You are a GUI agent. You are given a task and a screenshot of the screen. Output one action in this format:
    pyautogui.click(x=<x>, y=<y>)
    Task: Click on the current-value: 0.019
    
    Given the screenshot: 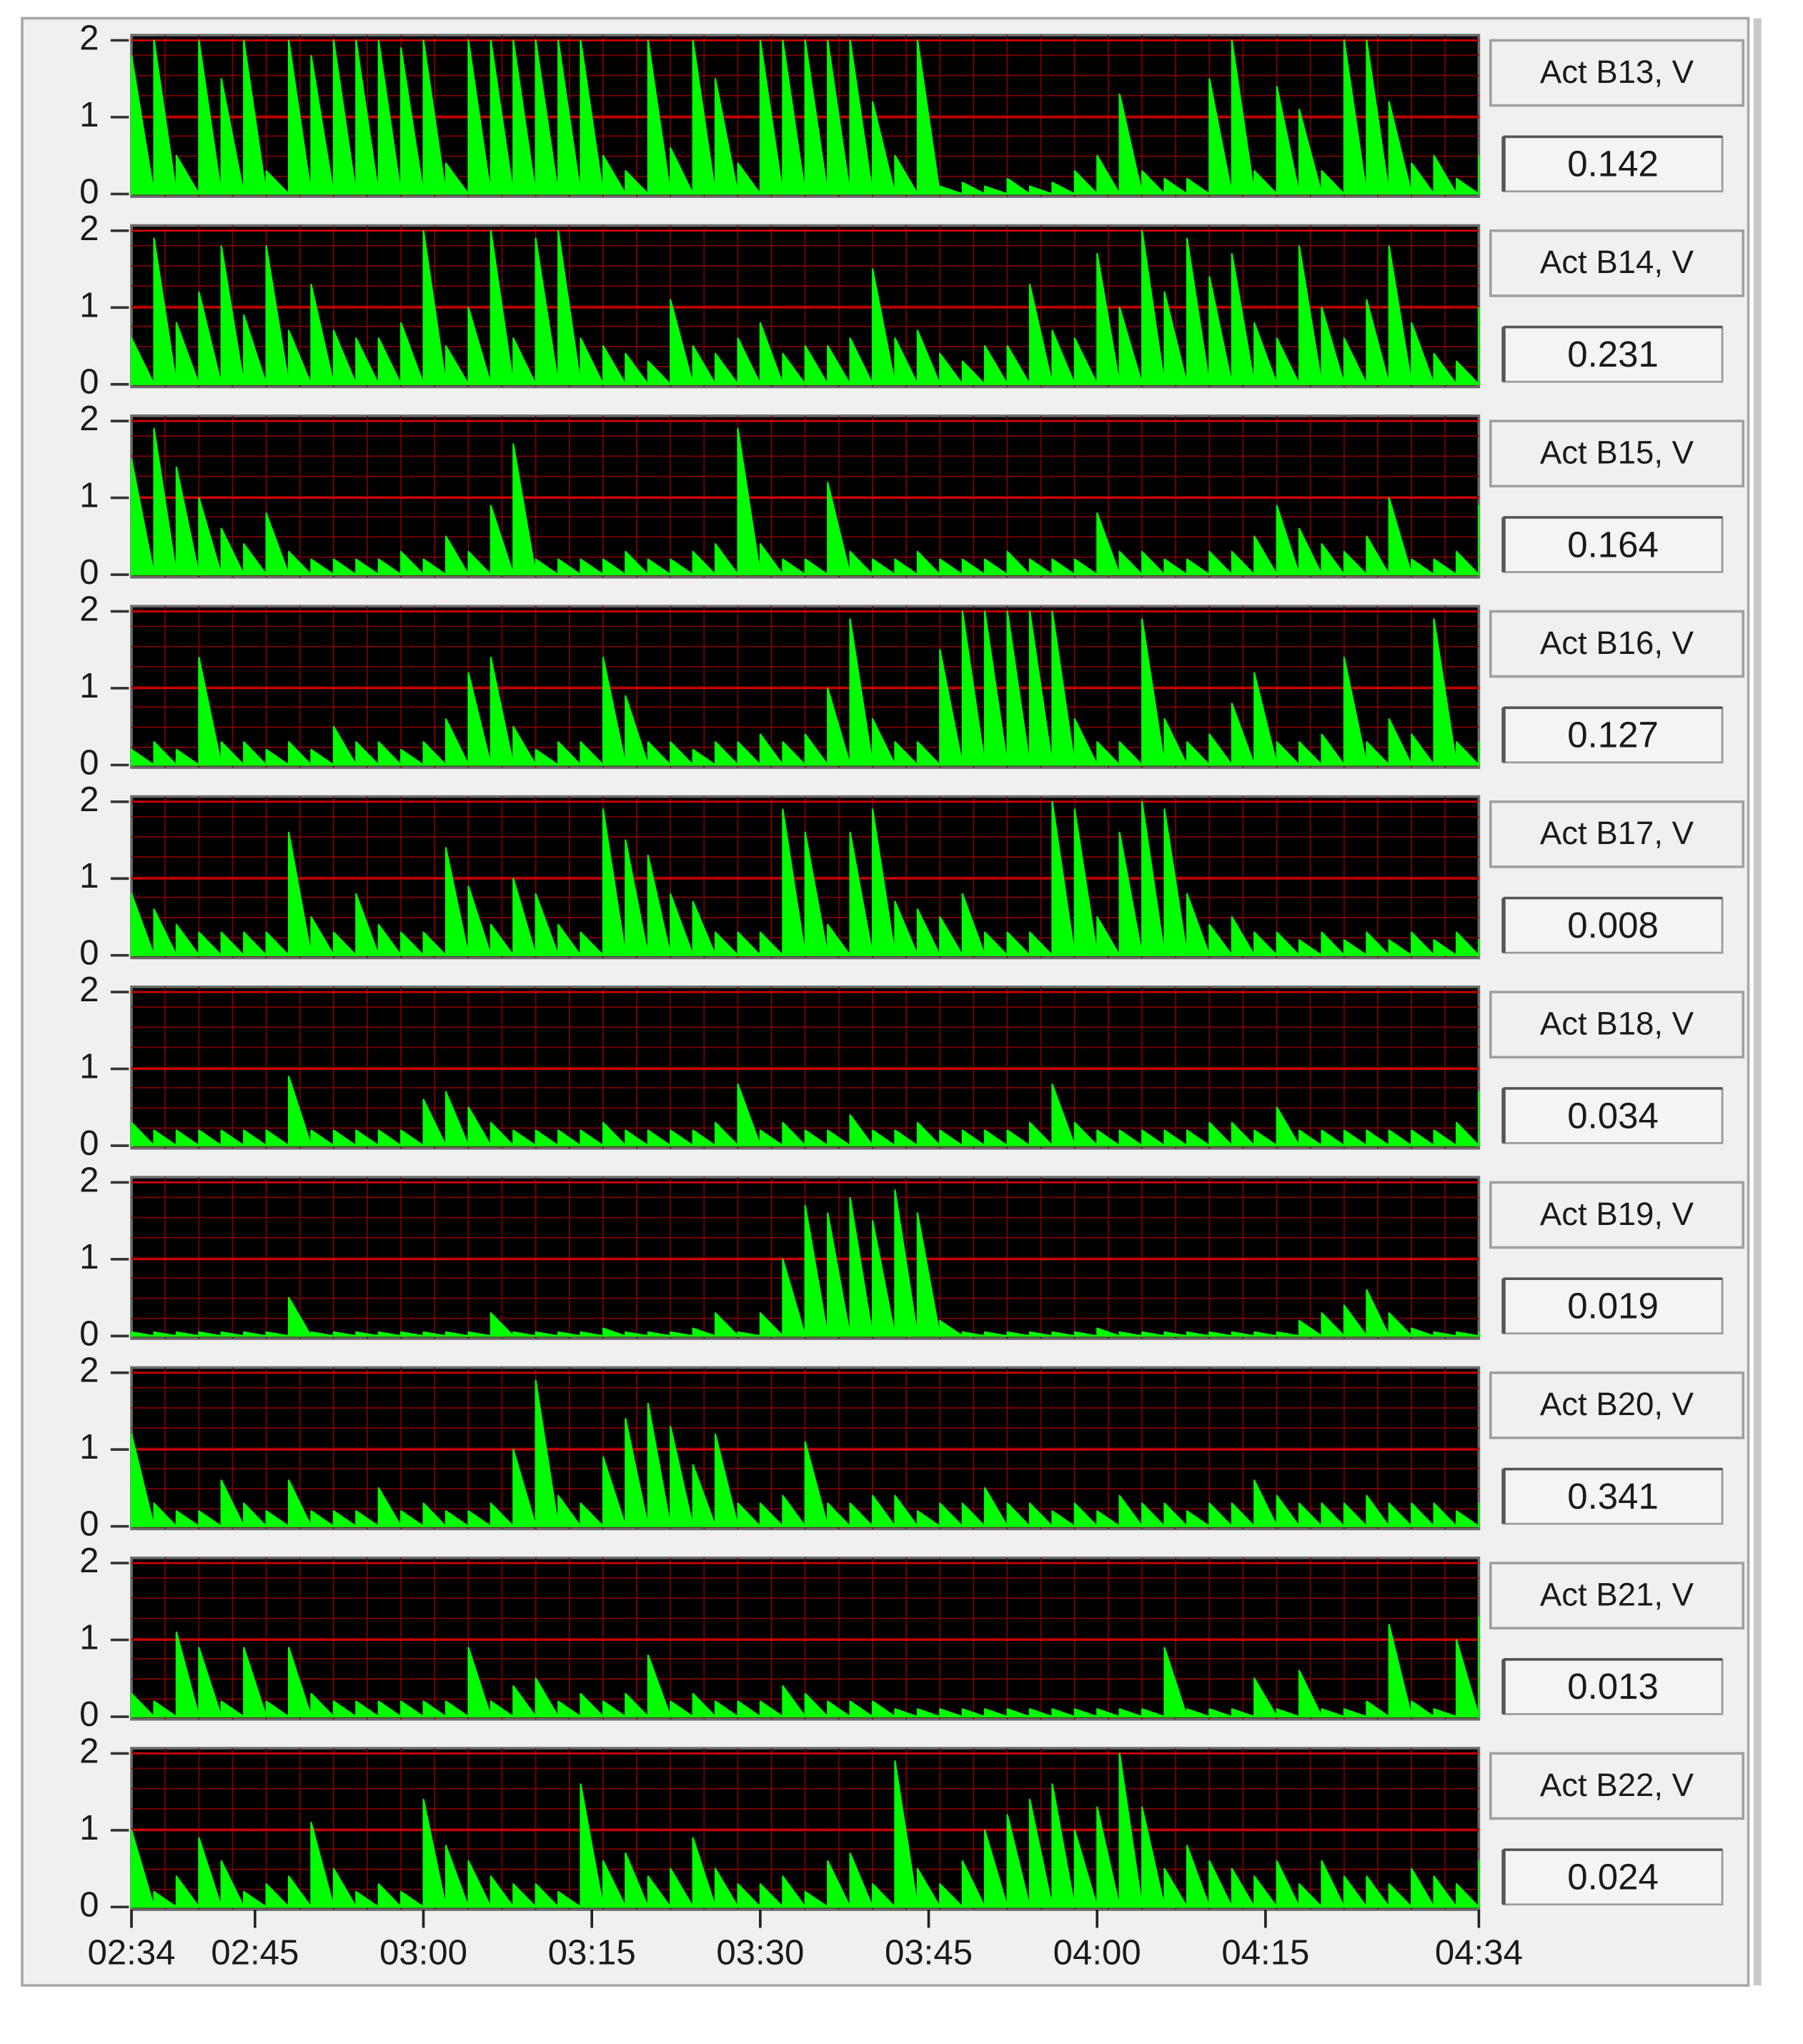 What is the action you would take?
    pyautogui.click(x=1613, y=1306)
    